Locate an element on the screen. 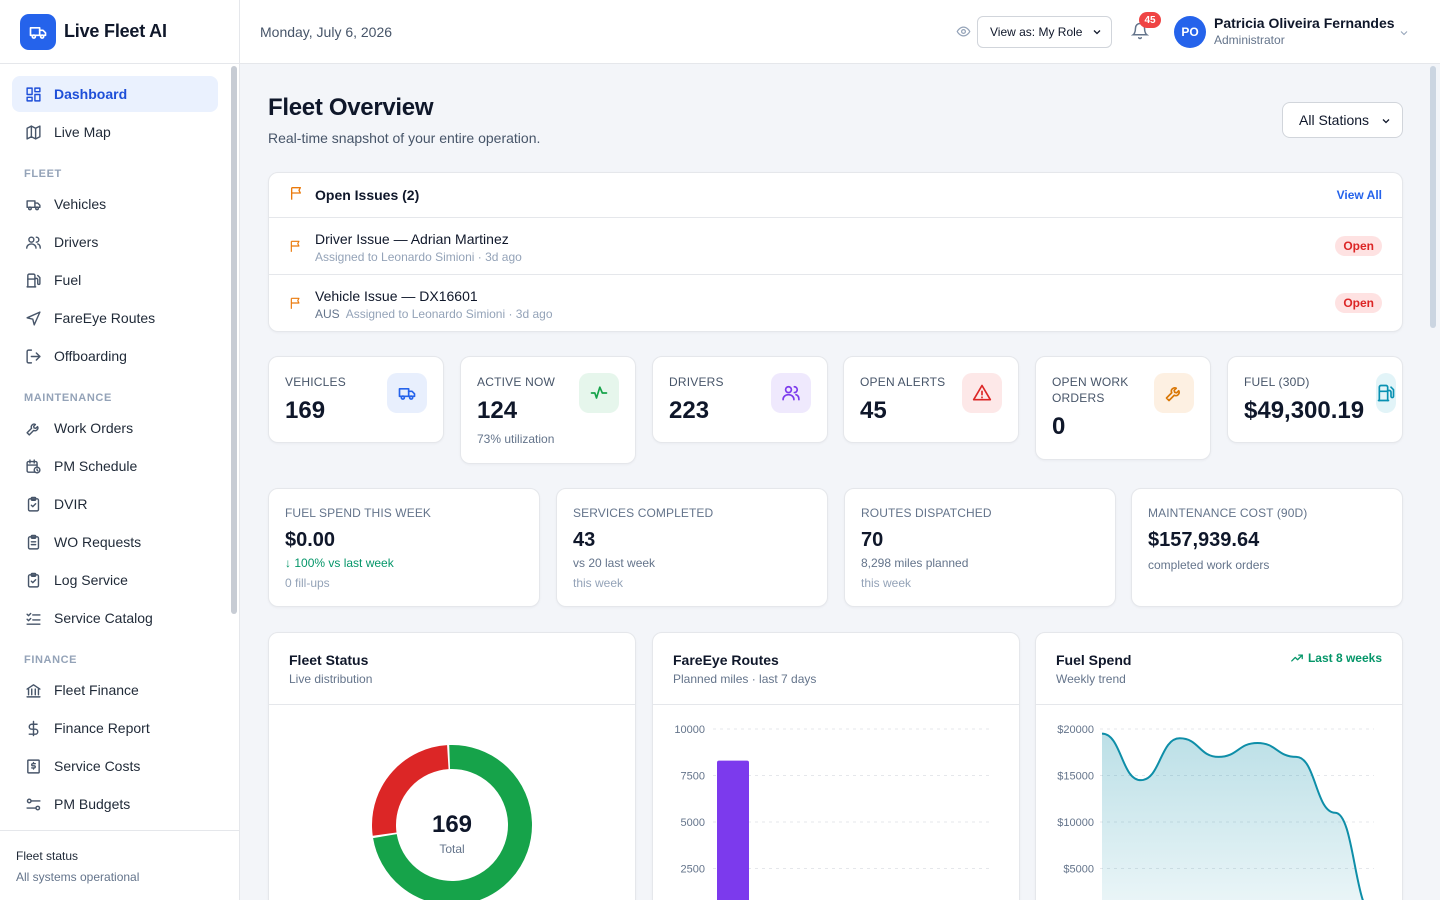 The image size is (1440, 900). sidebar-item-finance-report: Finance Report is located at coordinates (115, 728).